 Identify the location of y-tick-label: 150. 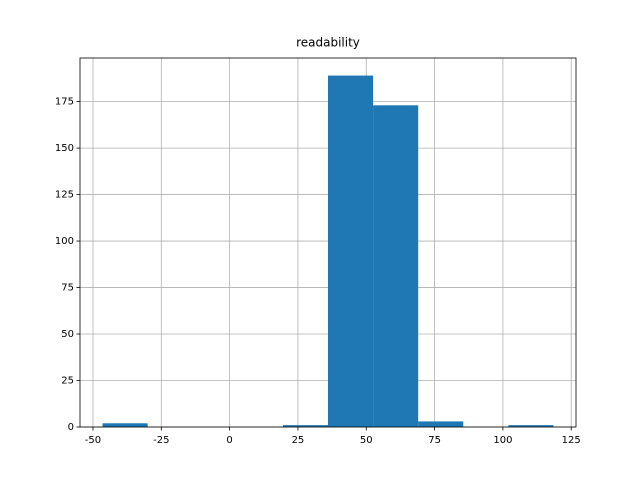
(64, 148).